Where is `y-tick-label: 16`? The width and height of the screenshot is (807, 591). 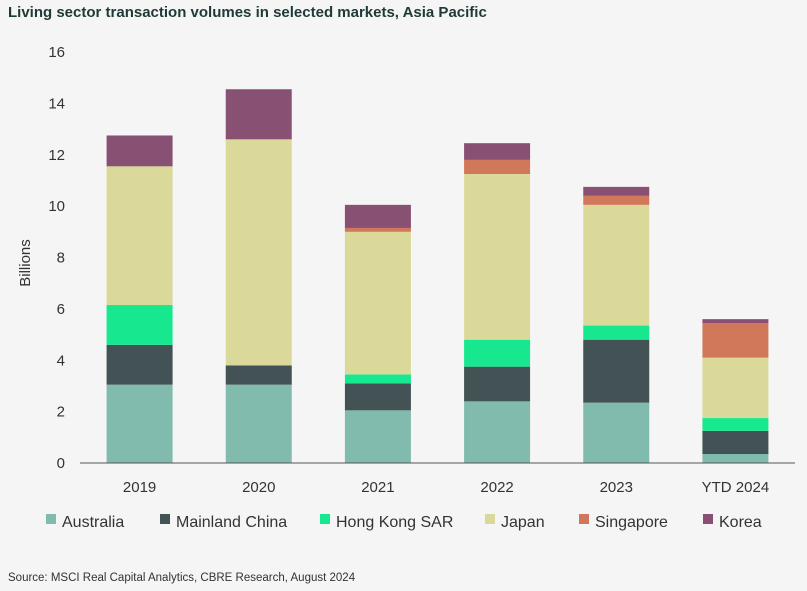
y-tick-label: 16 is located at coordinates (56, 52).